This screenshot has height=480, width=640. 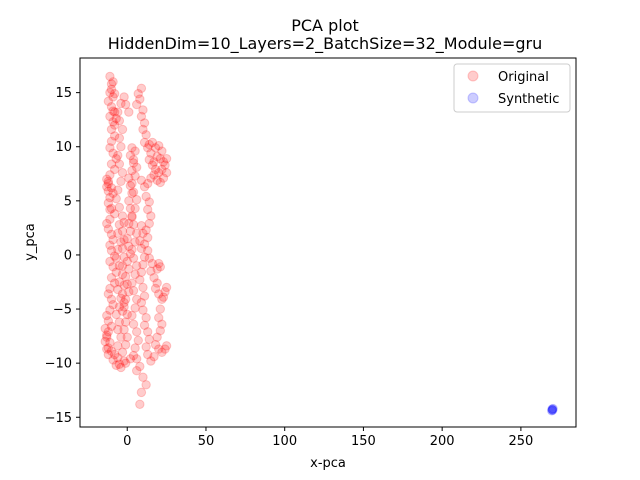 I want to click on x-tick-label-50: 50, so click(x=206, y=441).